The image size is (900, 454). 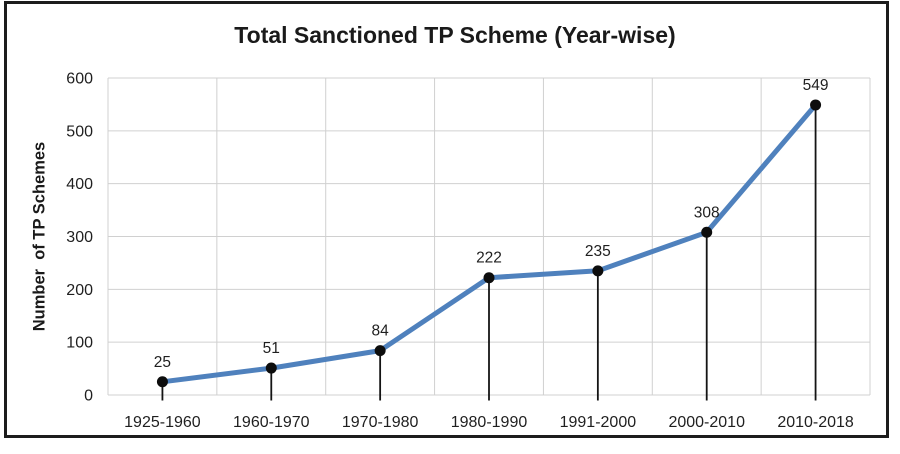 I want to click on y-tick-label: 100, so click(x=79, y=343).